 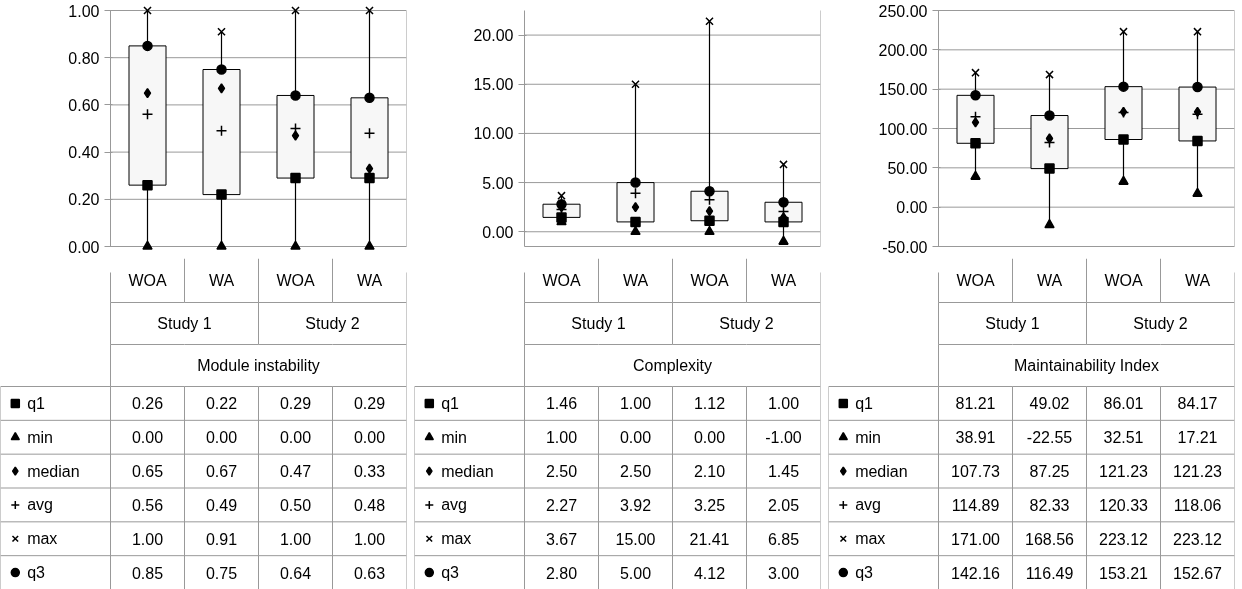 I want to click on data-label: 2.80, so click(x=561, y=573).